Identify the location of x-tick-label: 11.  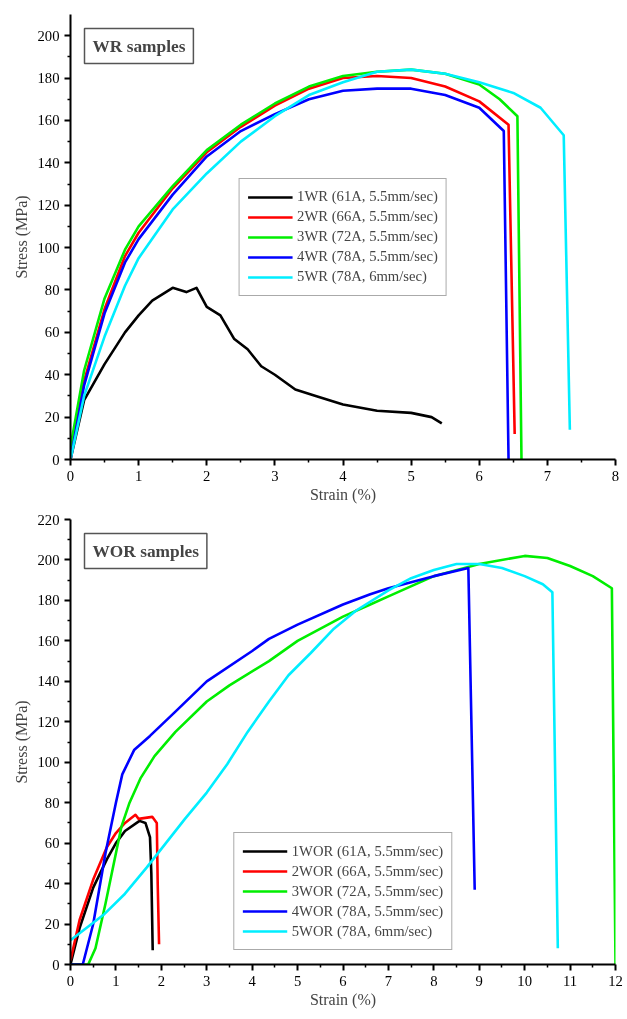
(570, 980).